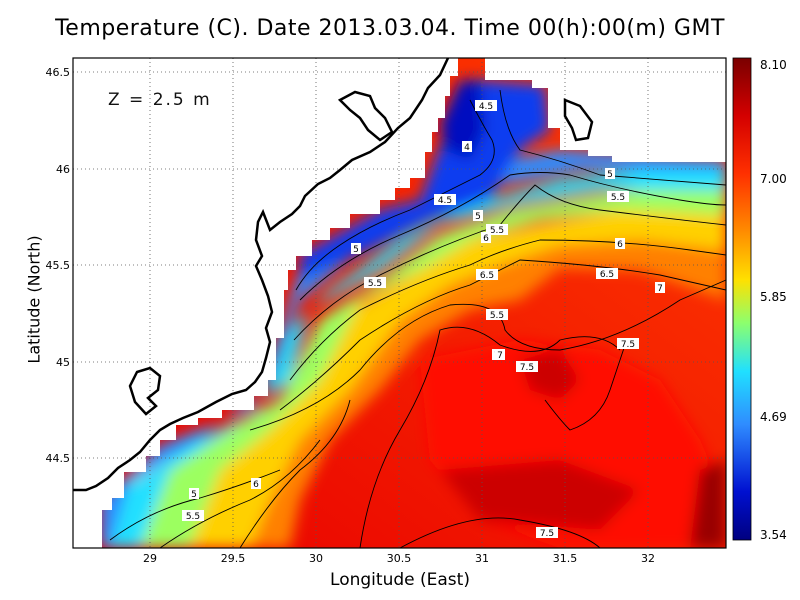 This screenshot has width=800, height=600. Describe the element at coordinates (773, 65) in the screenshot. I see `colorbar-tick: 8.10` at that location.